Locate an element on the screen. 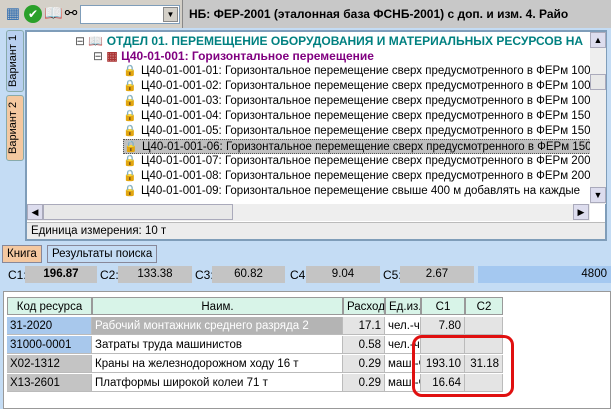 The height and width of the screenshot is (409, 611). cost-value: 4800 is located at coordinates (544, 274).